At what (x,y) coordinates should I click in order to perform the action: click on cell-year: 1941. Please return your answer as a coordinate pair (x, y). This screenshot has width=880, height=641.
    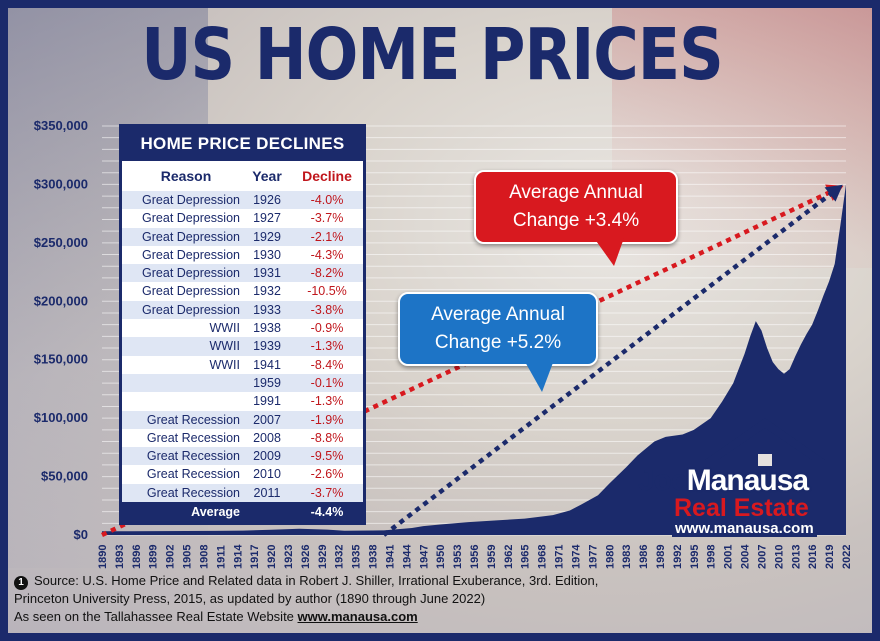
    Looking at the image, I should click on (267, 364).